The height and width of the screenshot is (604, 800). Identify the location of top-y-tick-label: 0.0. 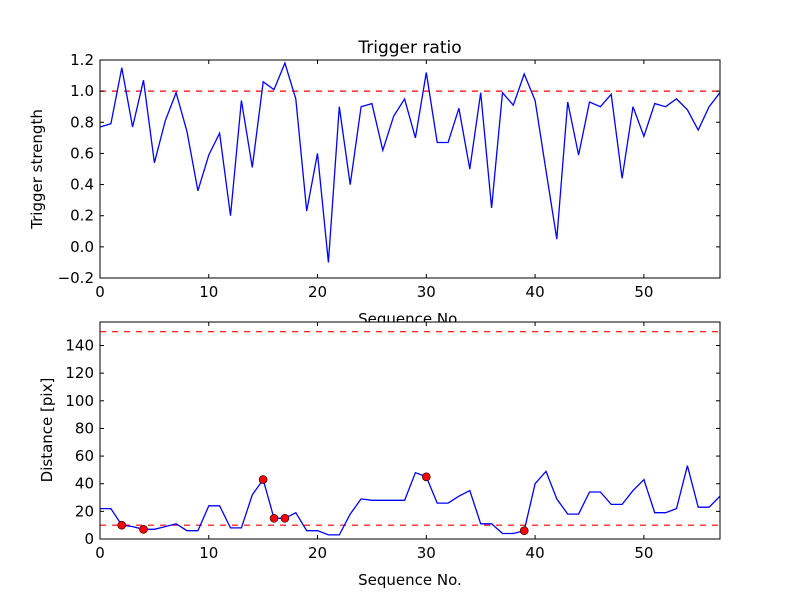
(82, 247).